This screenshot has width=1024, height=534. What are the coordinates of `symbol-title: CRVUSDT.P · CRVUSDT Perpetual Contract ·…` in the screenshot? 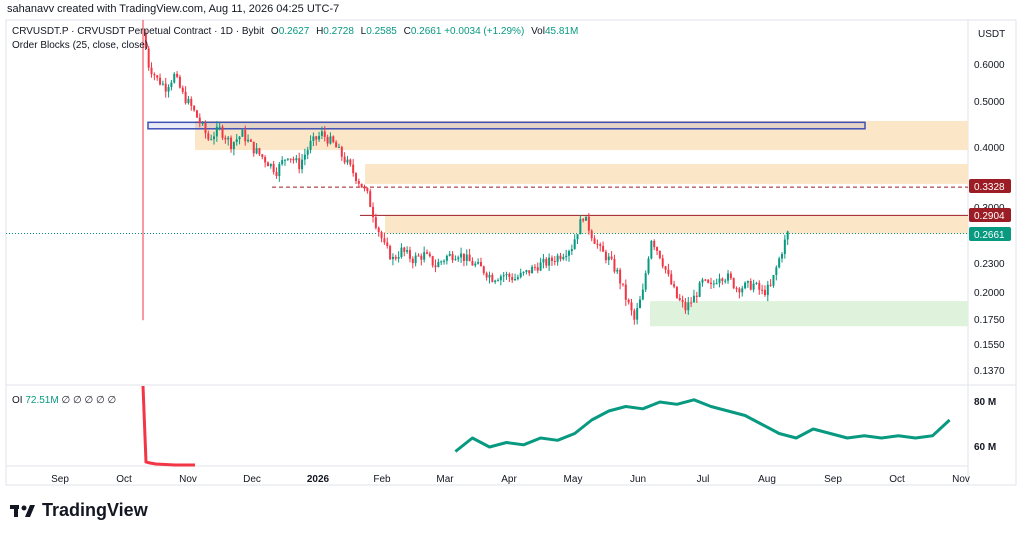 It's located at (138, 31).